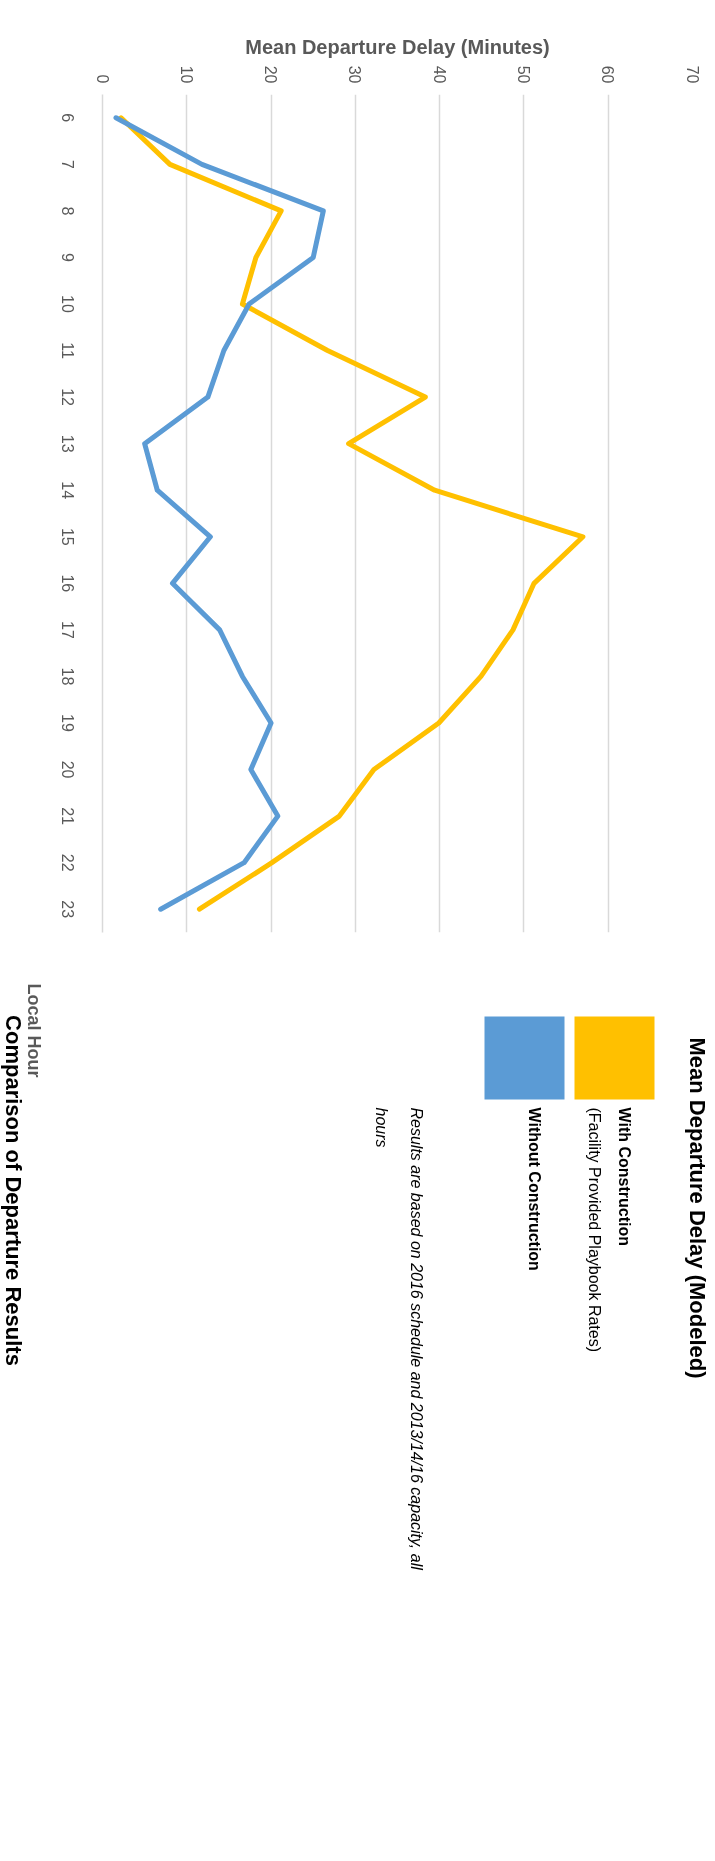 This screenshot has width=715, height=1861. What do you see at coordinates (534, 1189) in the screenshot?
I see `text: Without Construction` at bounding box center [534, 1189].